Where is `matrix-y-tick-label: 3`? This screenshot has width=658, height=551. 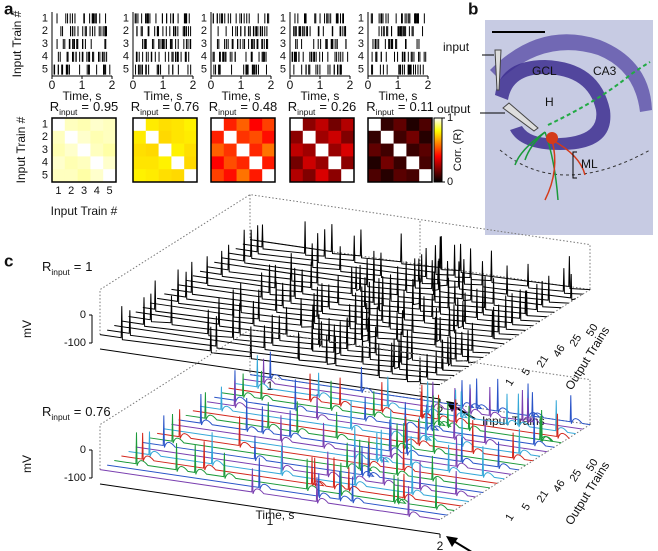 matrix-y-tick-label: 3 is located at coordinates (45, 150).